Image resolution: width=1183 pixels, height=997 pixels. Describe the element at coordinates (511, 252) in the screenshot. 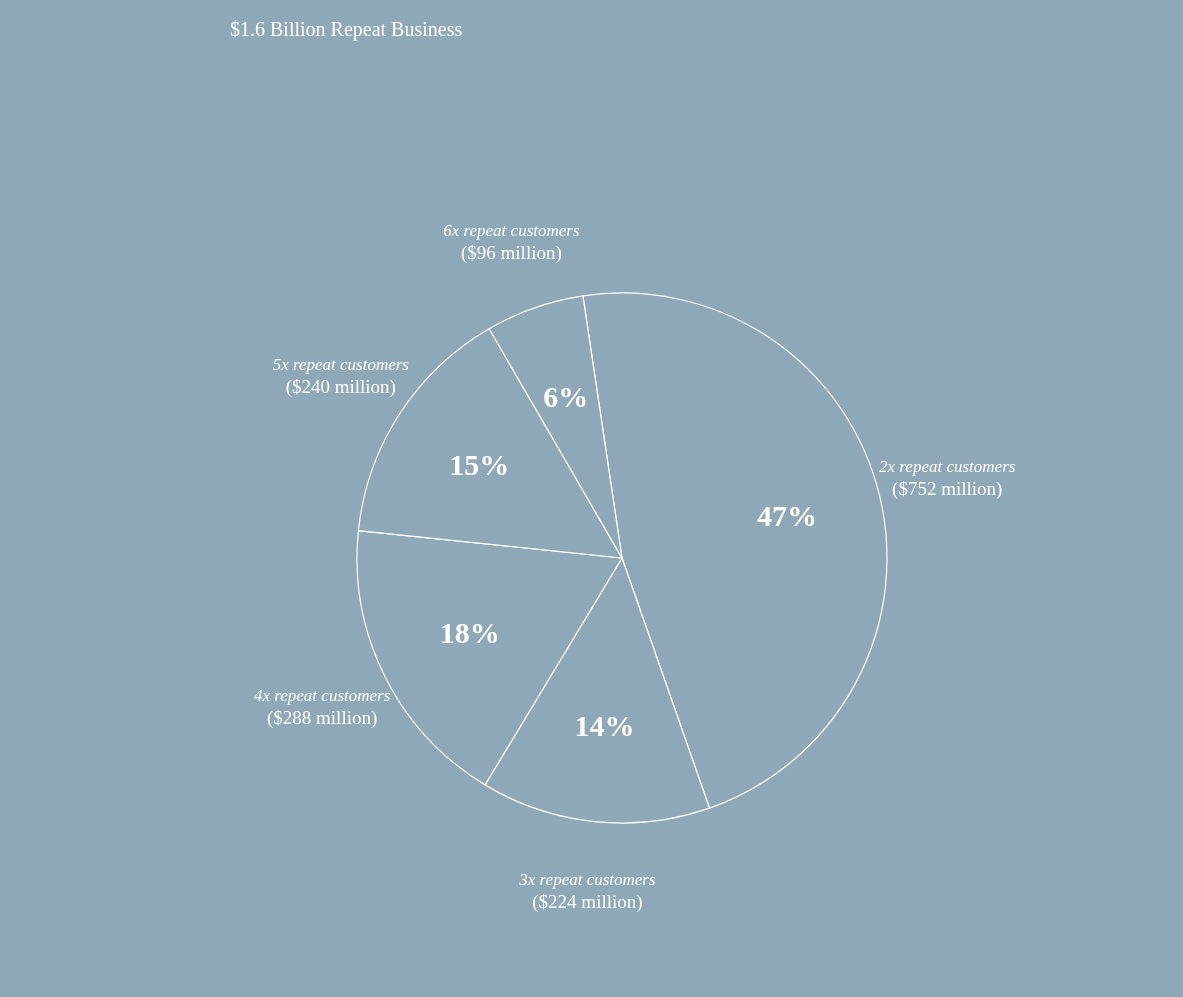

I see `text: ($96 million)` at that location.